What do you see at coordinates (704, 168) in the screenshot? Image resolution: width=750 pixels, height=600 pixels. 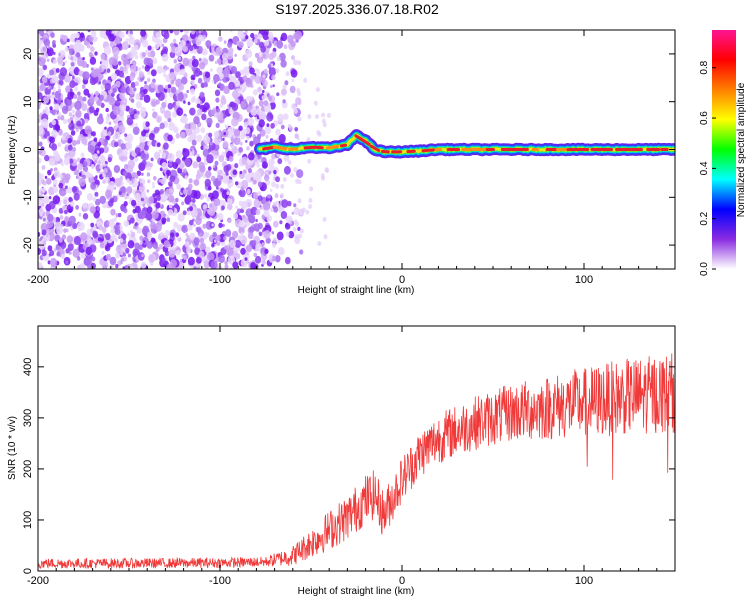 I see `colorbar-tick-label: 0.4` at bounding box center [704, 168].